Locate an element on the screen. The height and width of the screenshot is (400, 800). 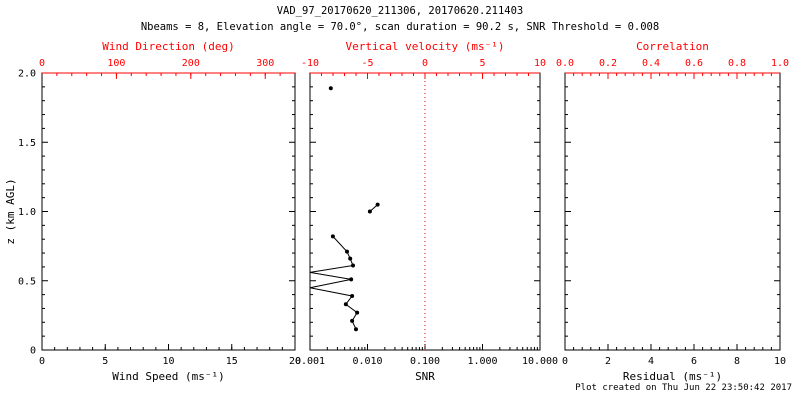
x-axis-bottom-residual: 0 2 4 6 8 10 is located at coordinates (674, 355).